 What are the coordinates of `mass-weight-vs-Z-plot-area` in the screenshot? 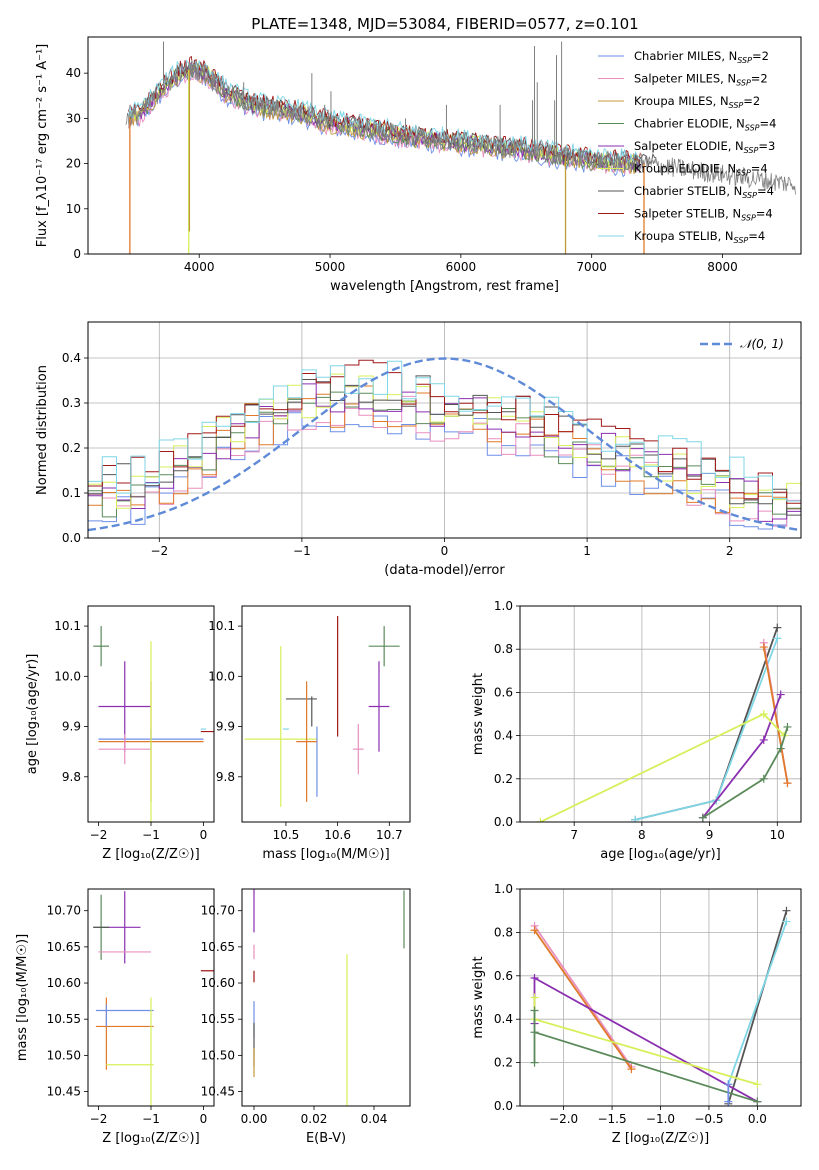 It's located at (660, 1006).